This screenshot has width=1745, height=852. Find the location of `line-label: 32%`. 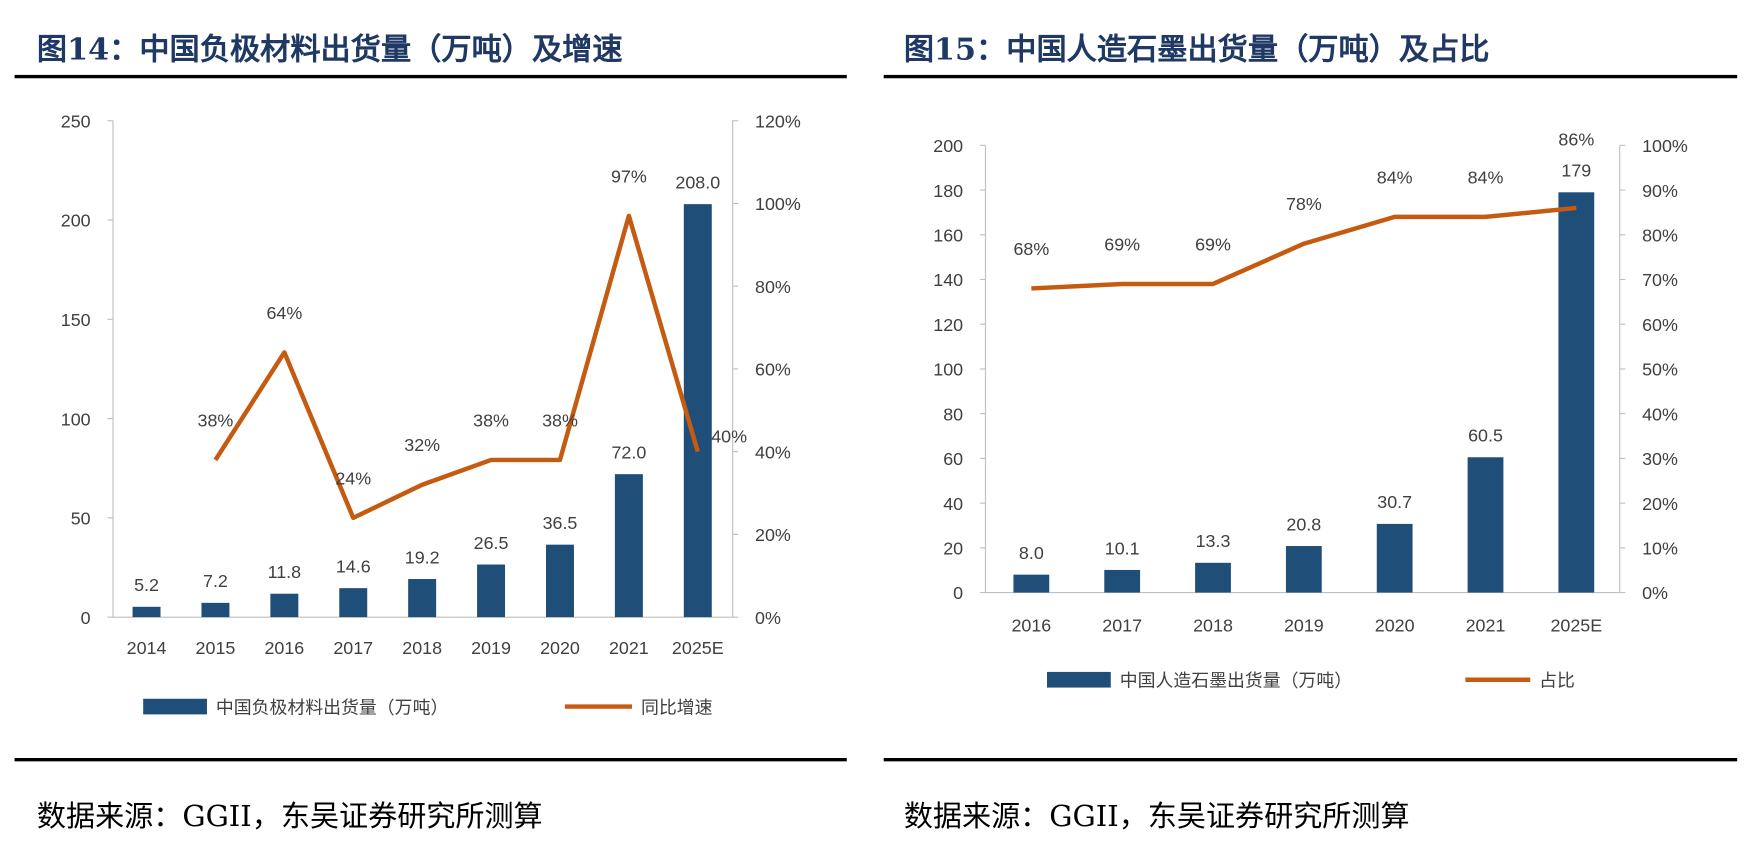

line-label: 32% is located at coordinates (422, 445).